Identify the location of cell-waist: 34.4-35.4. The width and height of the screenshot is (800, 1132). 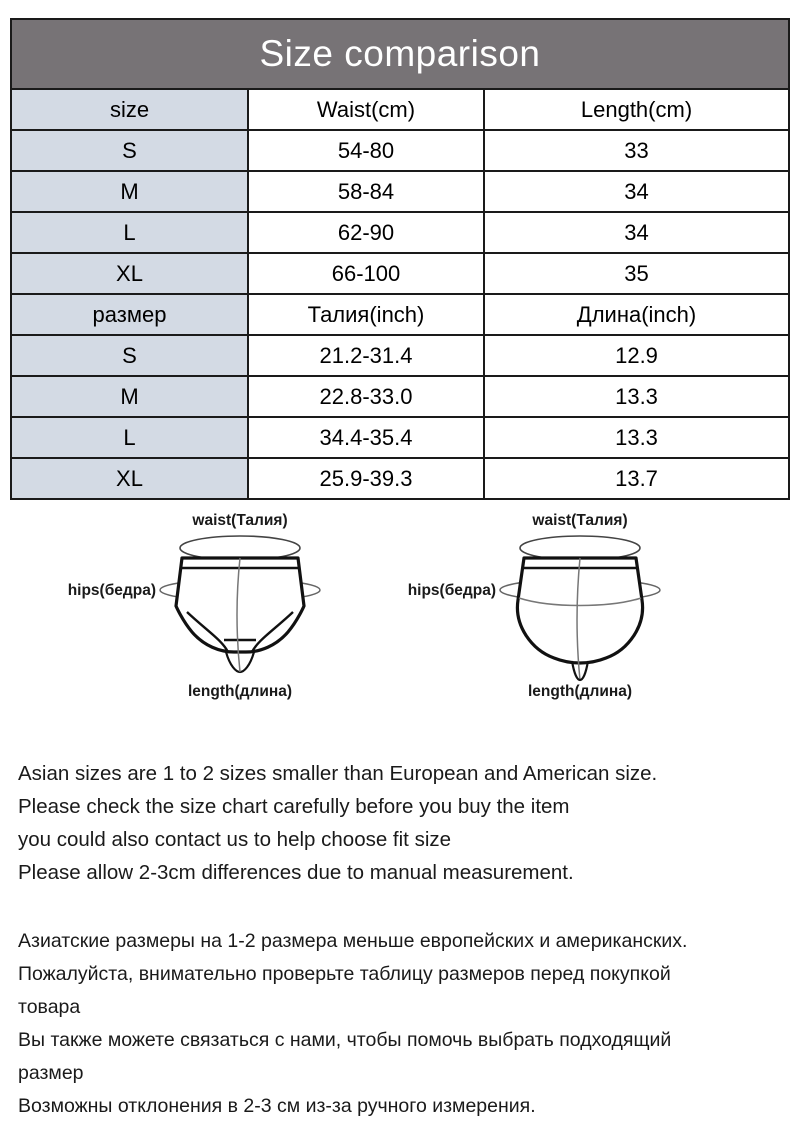
(366, 437).